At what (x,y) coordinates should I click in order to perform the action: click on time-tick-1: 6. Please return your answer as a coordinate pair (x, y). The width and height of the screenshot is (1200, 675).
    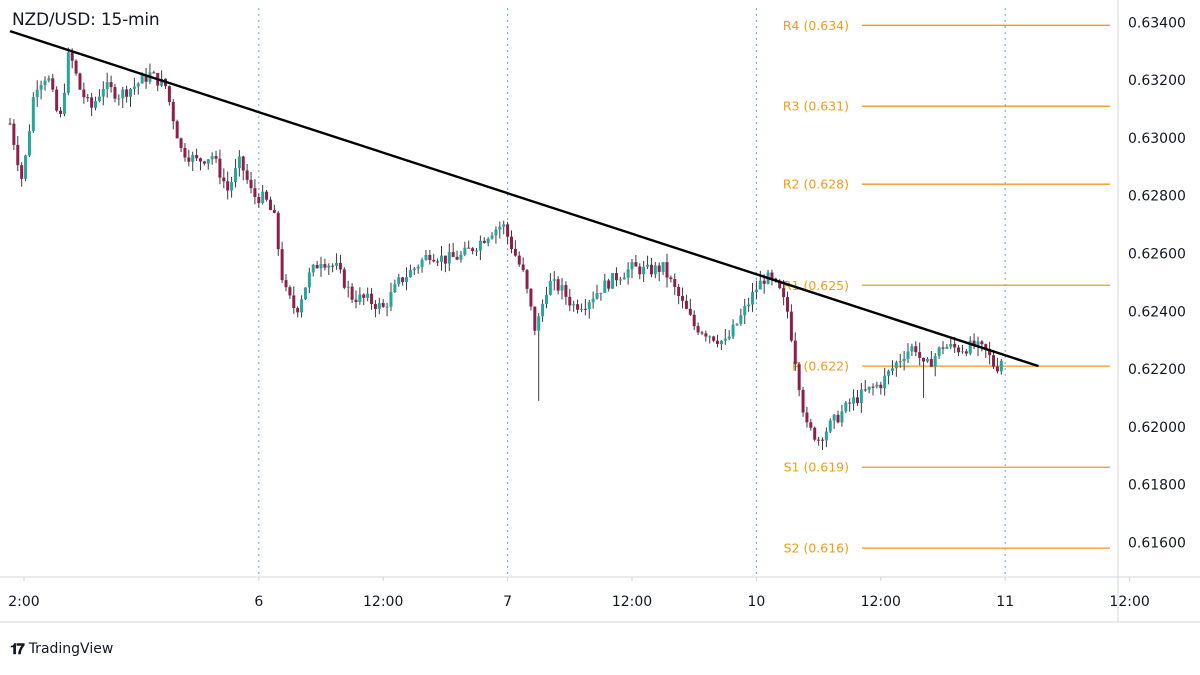
    Looking at the image, I should click on (258, 602).